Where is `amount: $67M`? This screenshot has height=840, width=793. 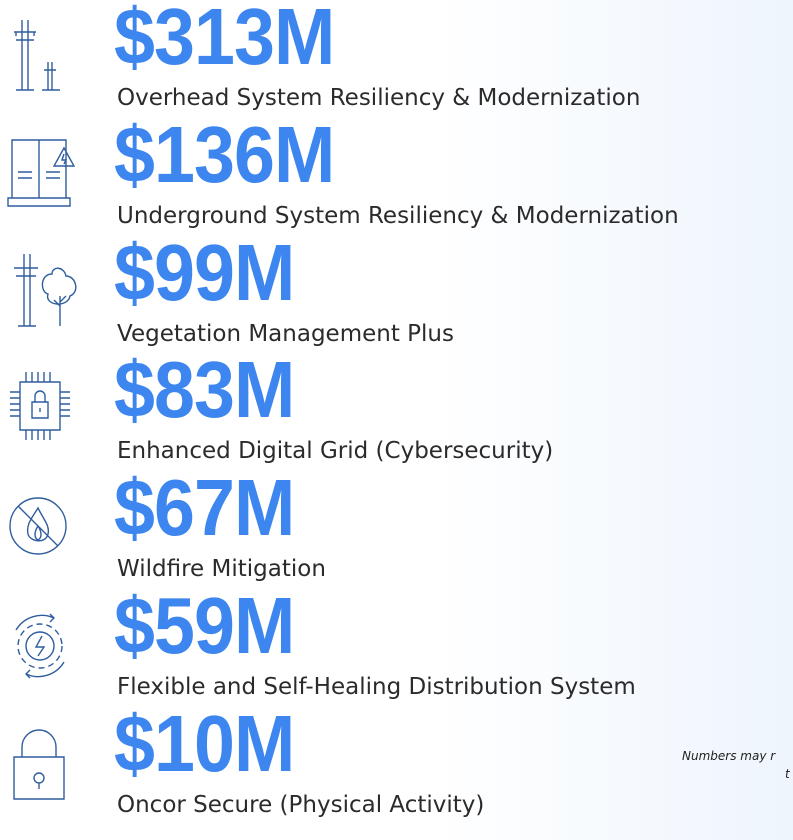 amount: $67M is located at coordinates (204, 508).